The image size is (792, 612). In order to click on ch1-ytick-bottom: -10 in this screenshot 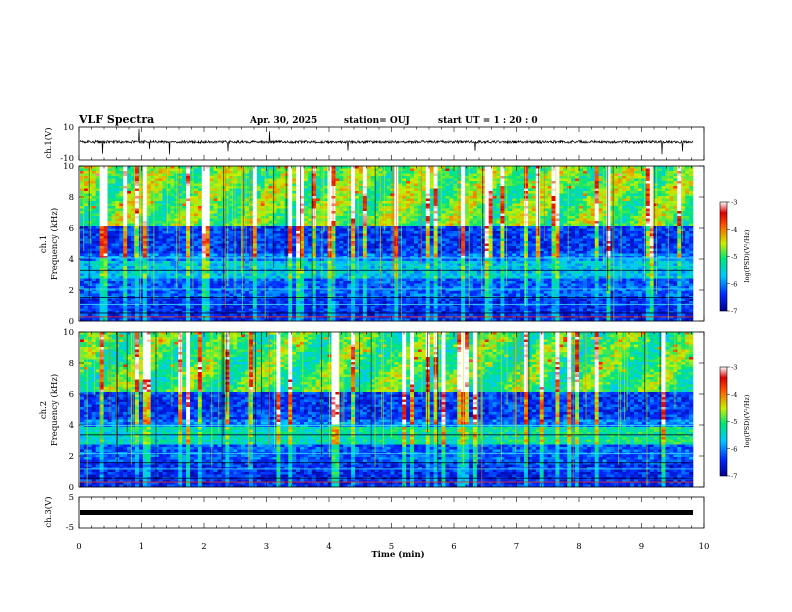, I will do `click(67, 159)`.